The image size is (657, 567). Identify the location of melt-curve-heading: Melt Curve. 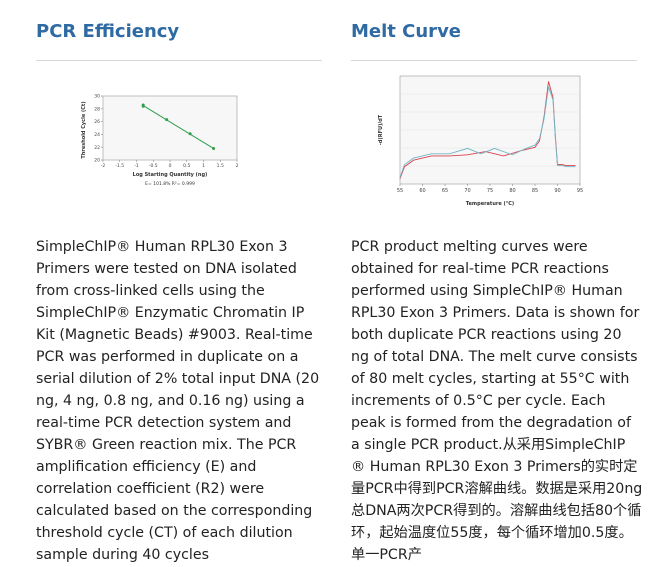
(406, 31).